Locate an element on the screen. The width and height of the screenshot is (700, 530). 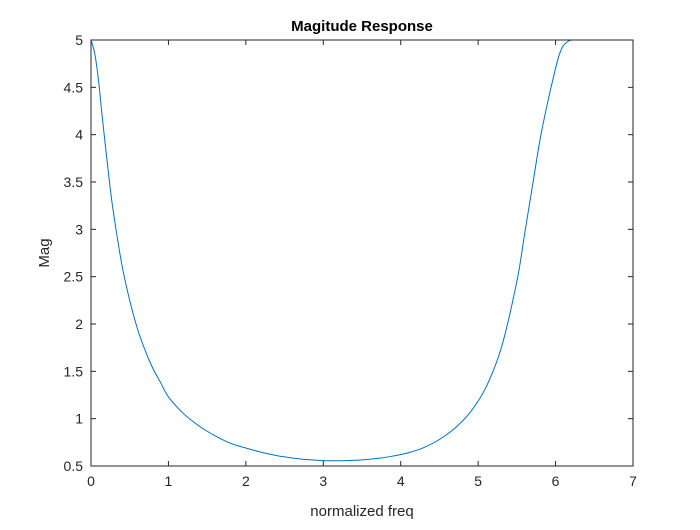
chart-title: Magitude Response is located at coordinates (362, 26).